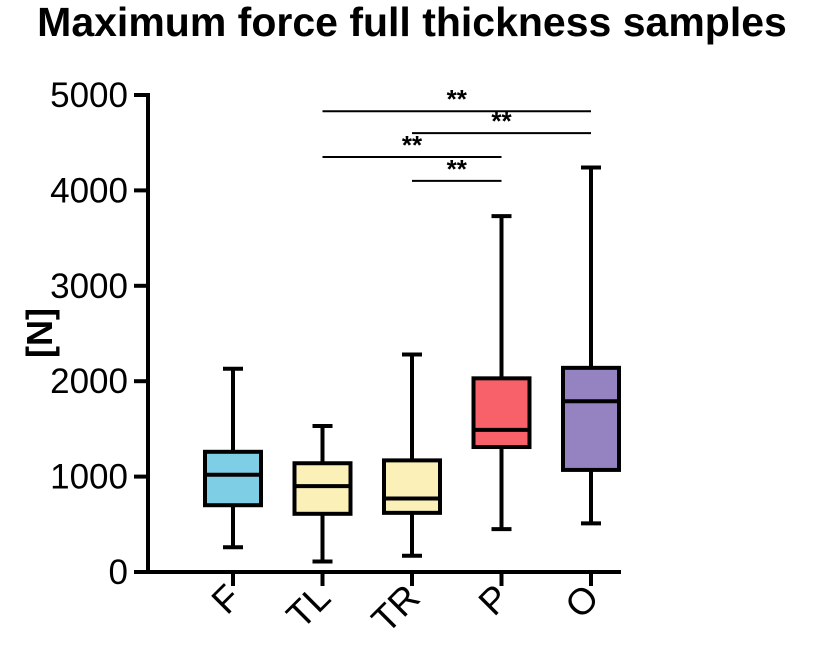 This screenshot has height=648, width=825. Describe the element at coordinates (89, 95) in the screenshot. I see `y-tick-label: 5000` at that location.